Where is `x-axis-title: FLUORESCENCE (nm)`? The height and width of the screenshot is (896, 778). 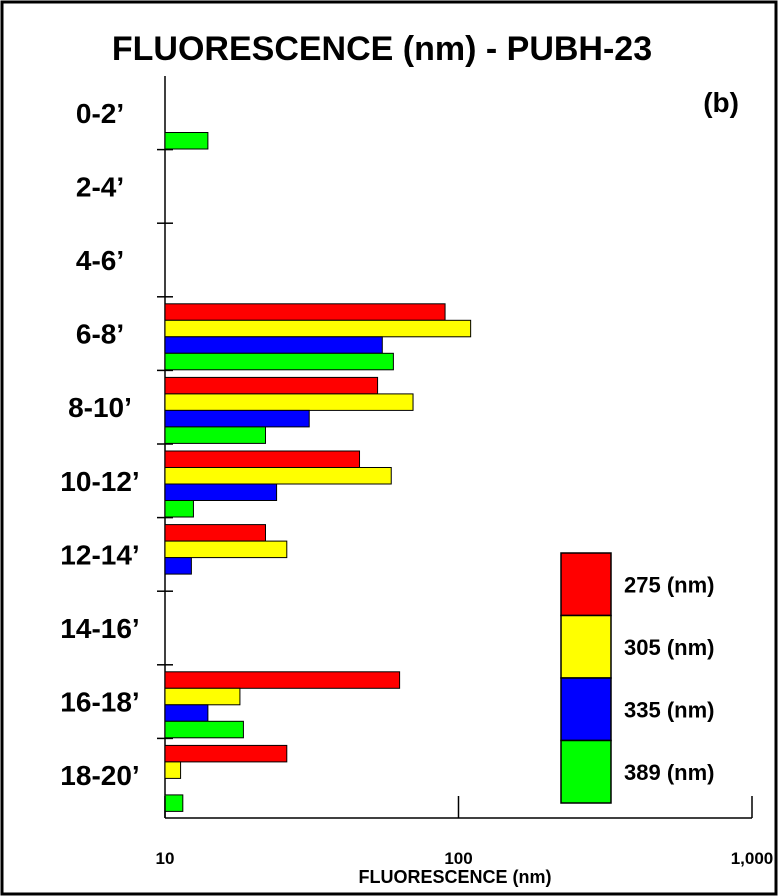 x-axis-title: FLUORESCENCE (nm) is located at coordinates (455, 877).